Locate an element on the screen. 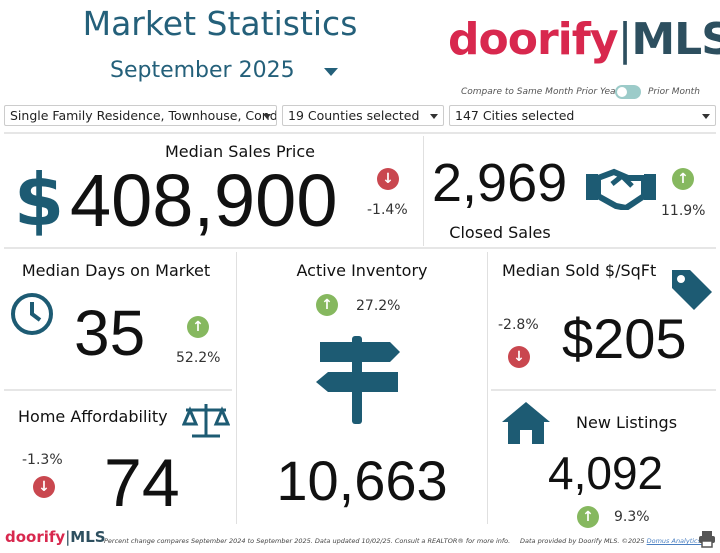  home-affordability-value: 74 is located at coordinates (142, 483).